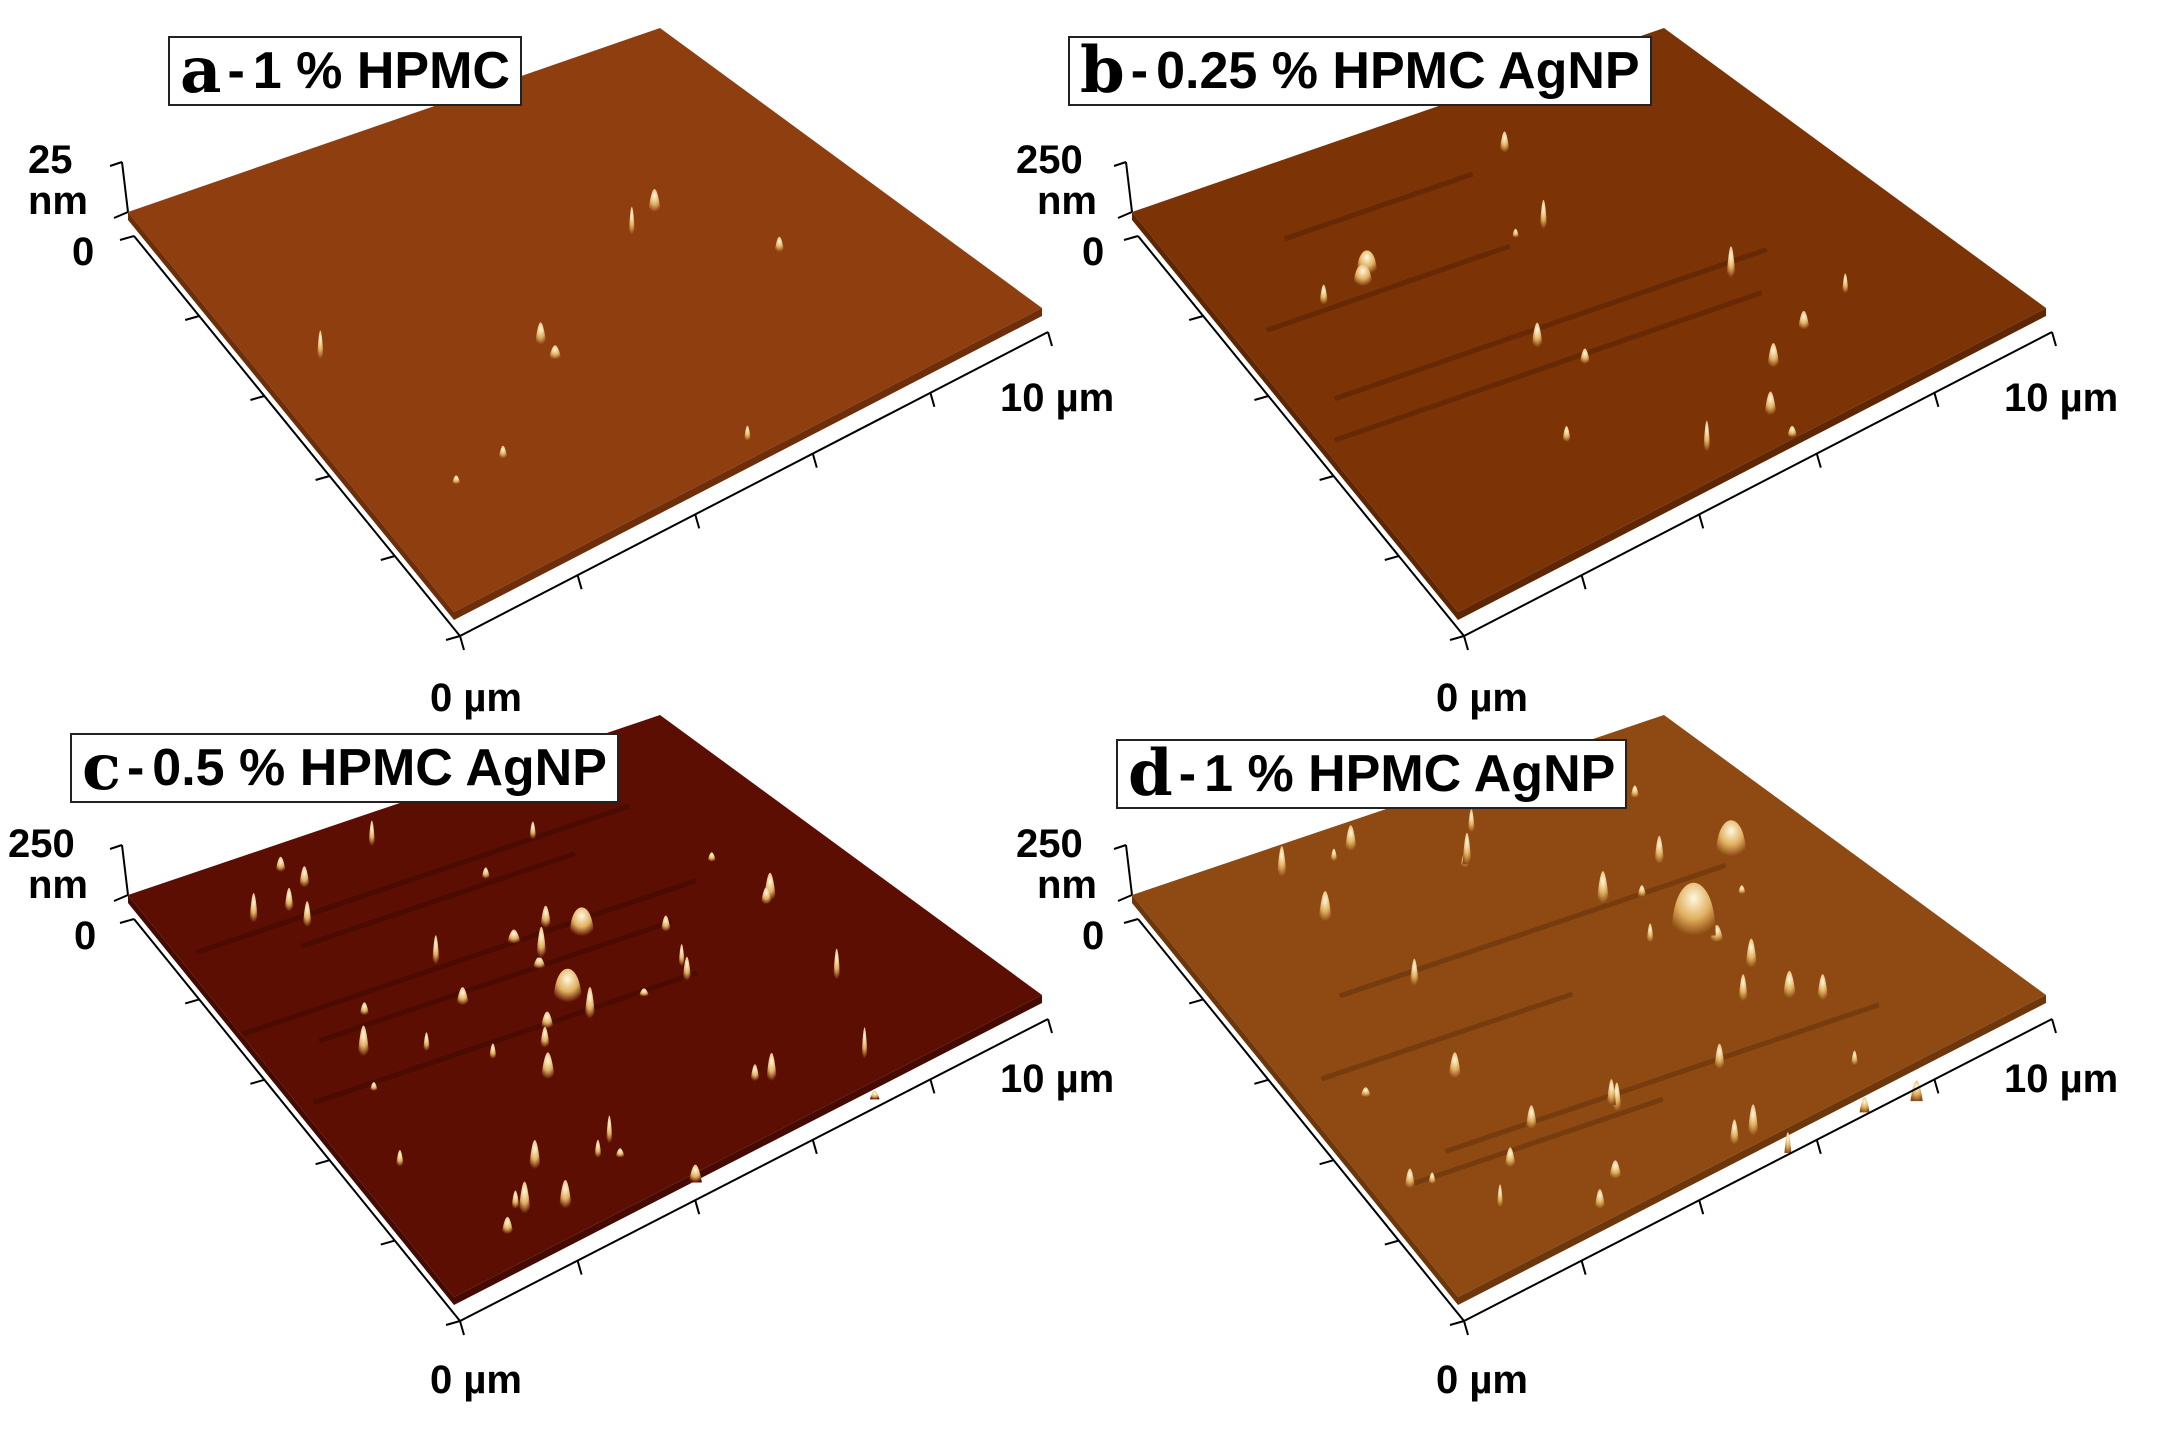 The width and height of the screenshot is (2169, 1434). What do you see at coordinates (1150, 773) in the screenshot?
I see `panel-letter: d` at bounding box center [1150, 773].